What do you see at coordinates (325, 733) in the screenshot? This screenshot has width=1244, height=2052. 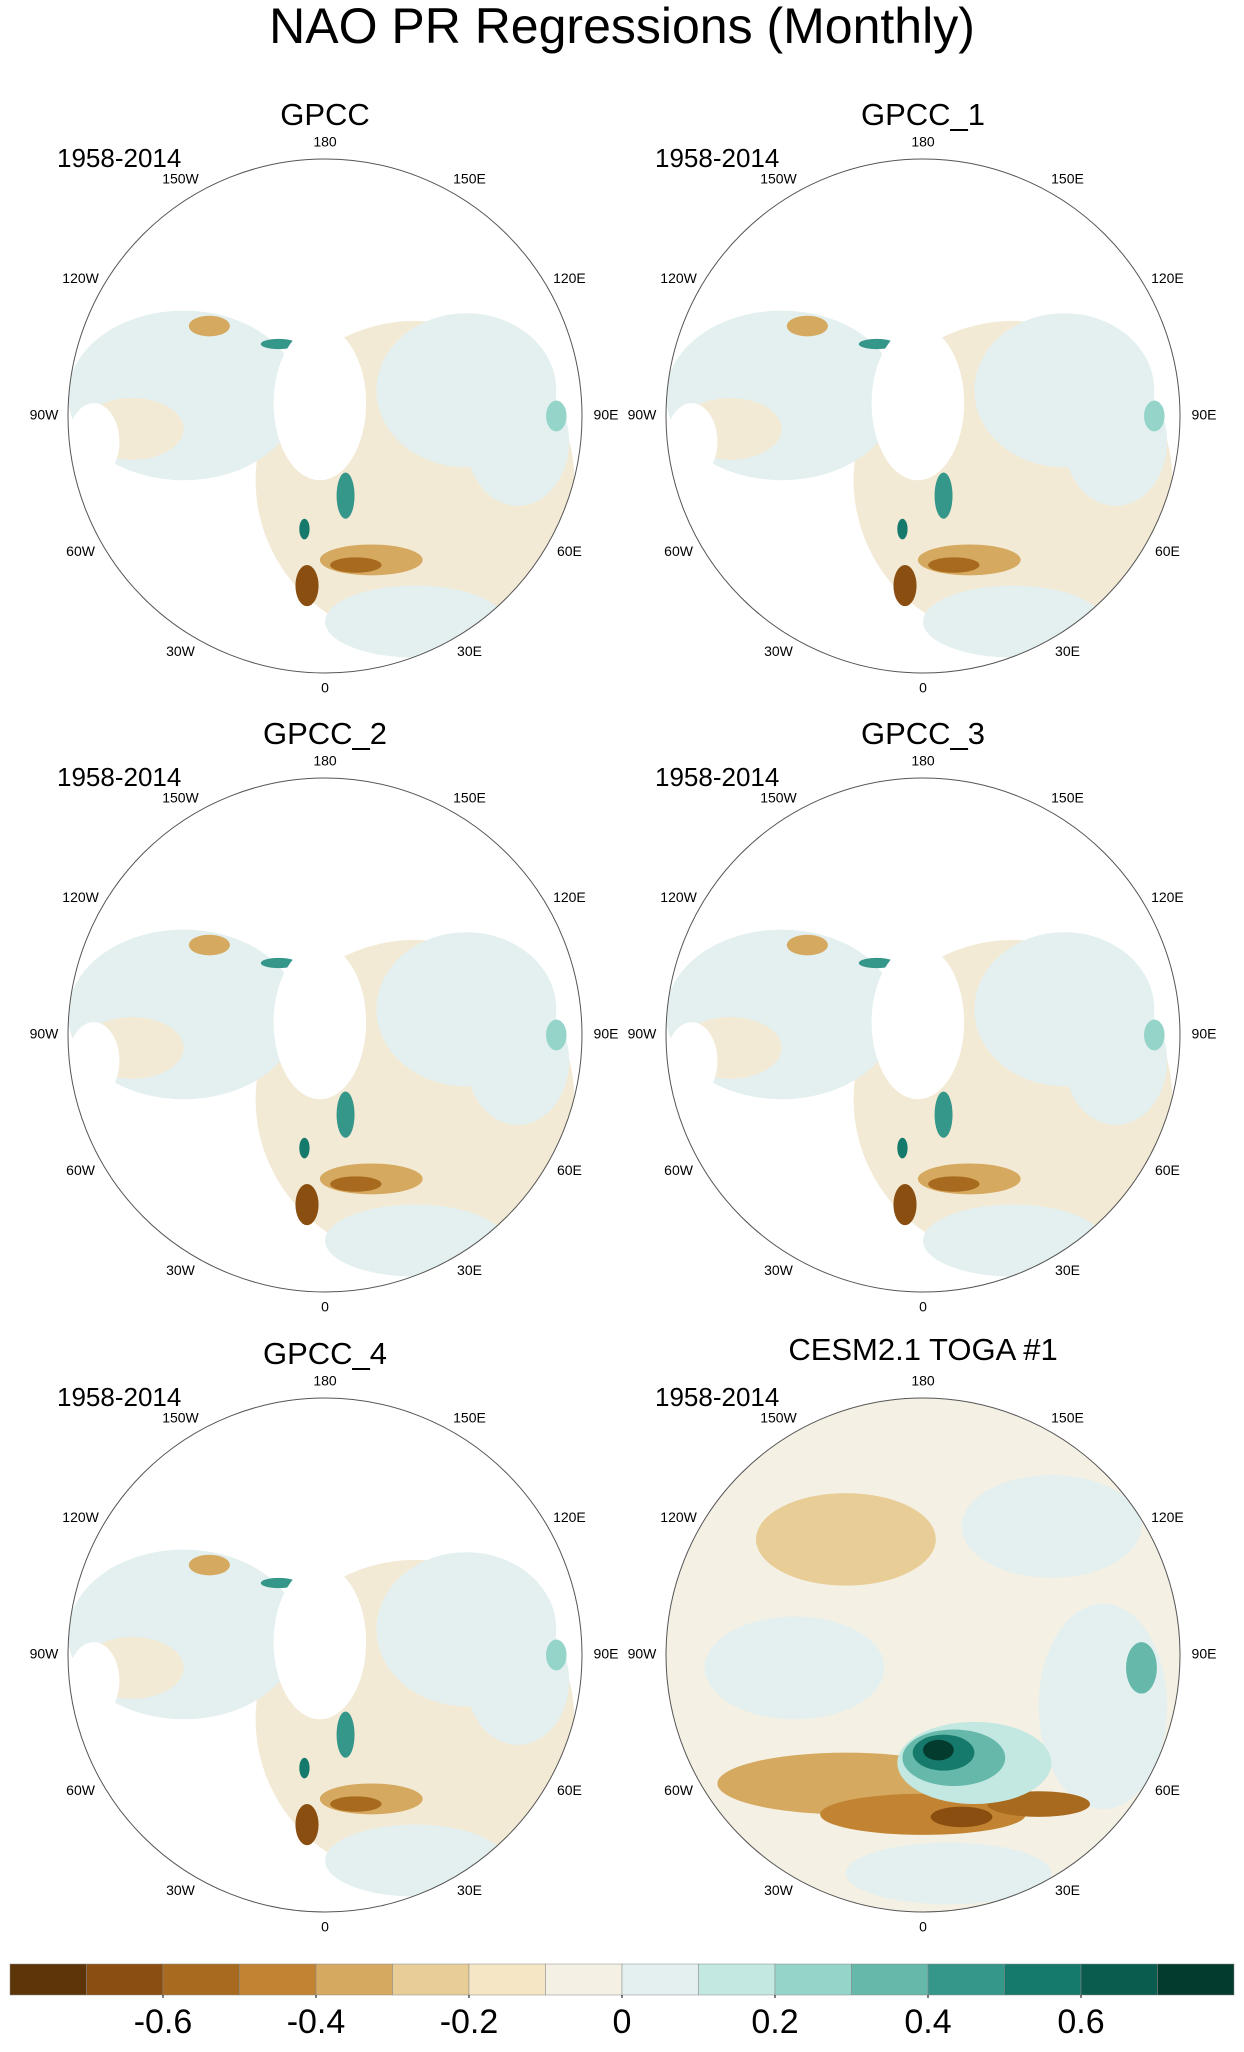 I see `panel-title: GPCC_2` at bounding box center [325, 733].